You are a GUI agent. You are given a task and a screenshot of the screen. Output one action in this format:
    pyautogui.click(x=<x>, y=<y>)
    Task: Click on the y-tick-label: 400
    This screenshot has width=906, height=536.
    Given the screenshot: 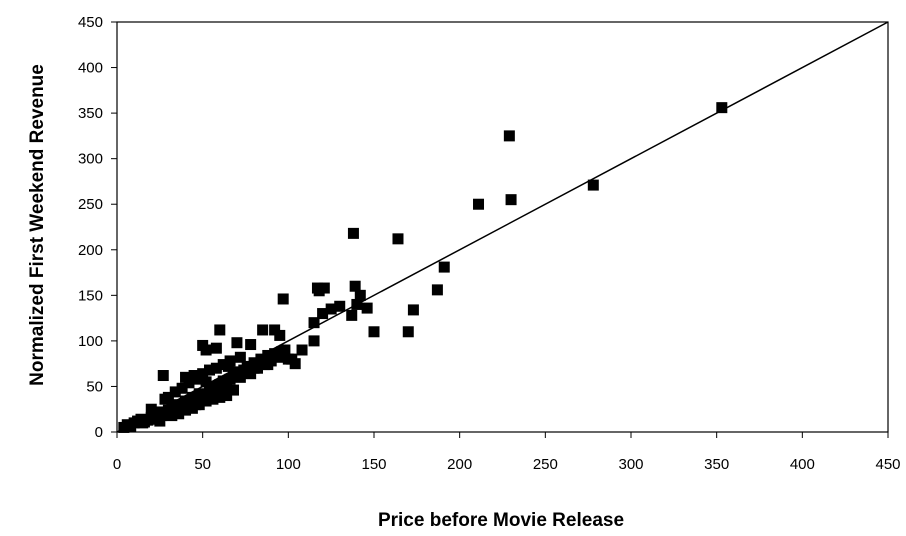 What is the action you would take?
    pyautogui.click(x=90, y=68)
    